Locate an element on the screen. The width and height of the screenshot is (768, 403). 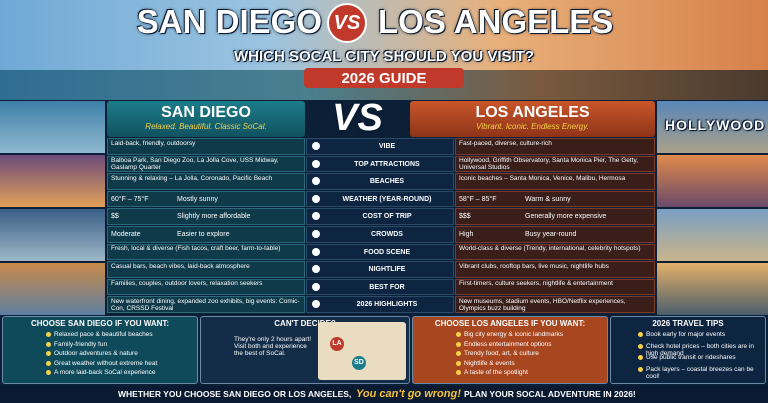
box-item: Great weather without extreme heat is located at coordinates (106, 363).